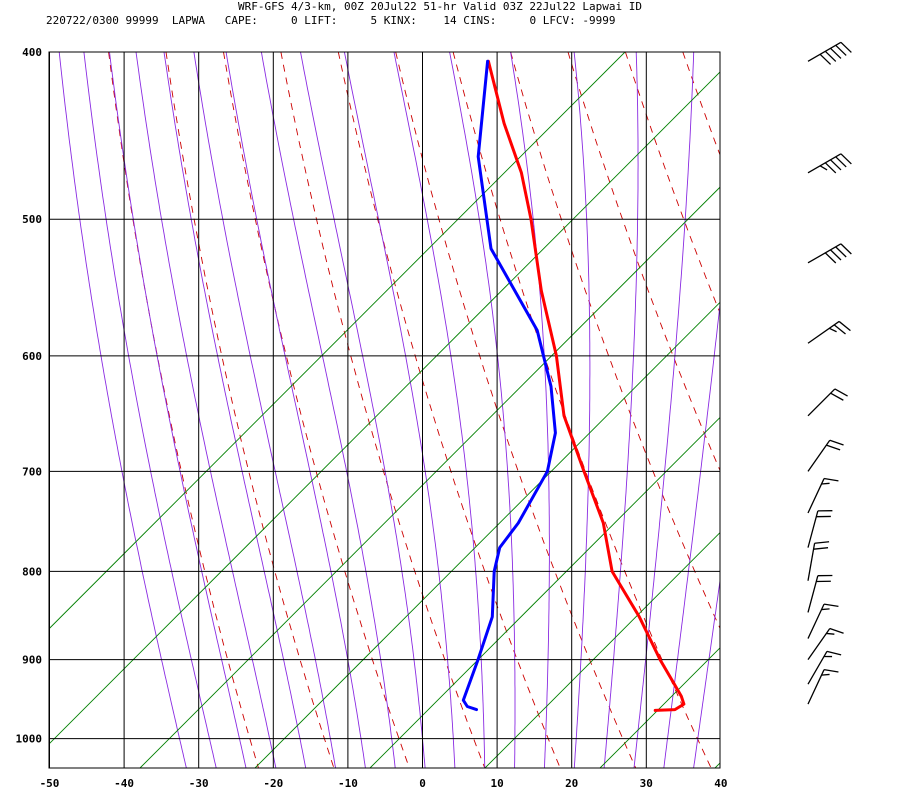  I want to click on x-tick-label: 40, so click(720, 783).